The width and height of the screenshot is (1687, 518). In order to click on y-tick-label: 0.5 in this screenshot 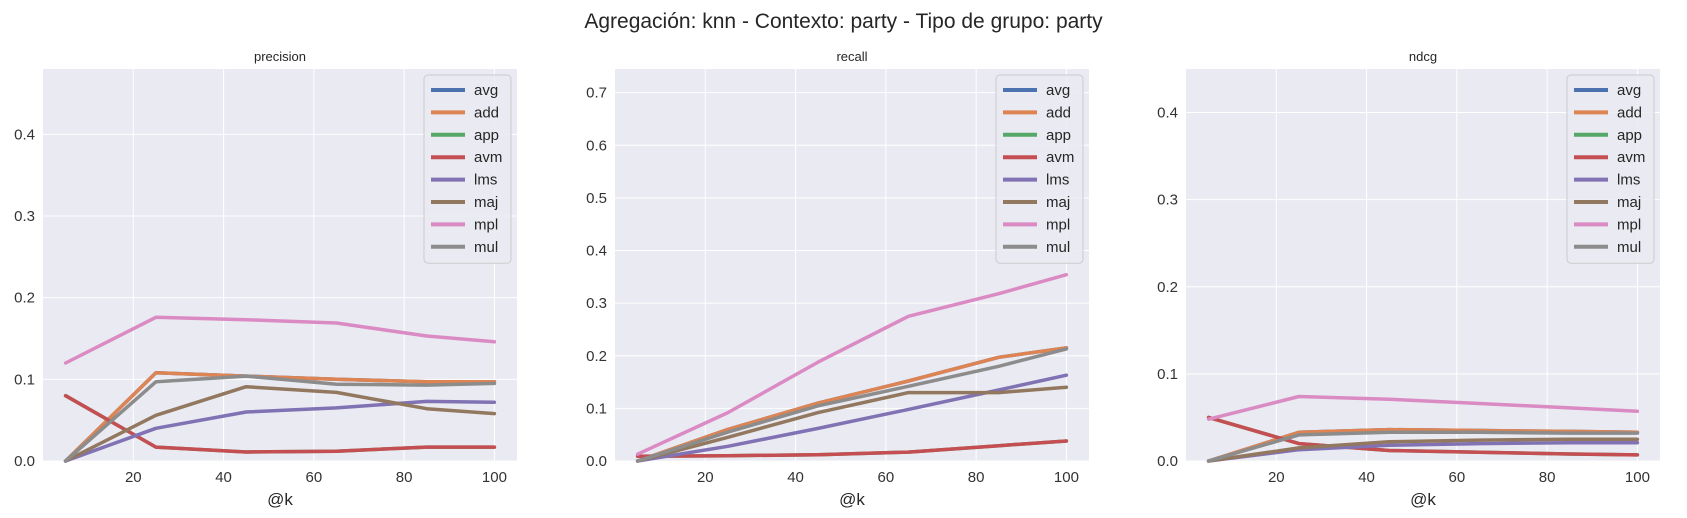, I will do `click(596, 198)`.